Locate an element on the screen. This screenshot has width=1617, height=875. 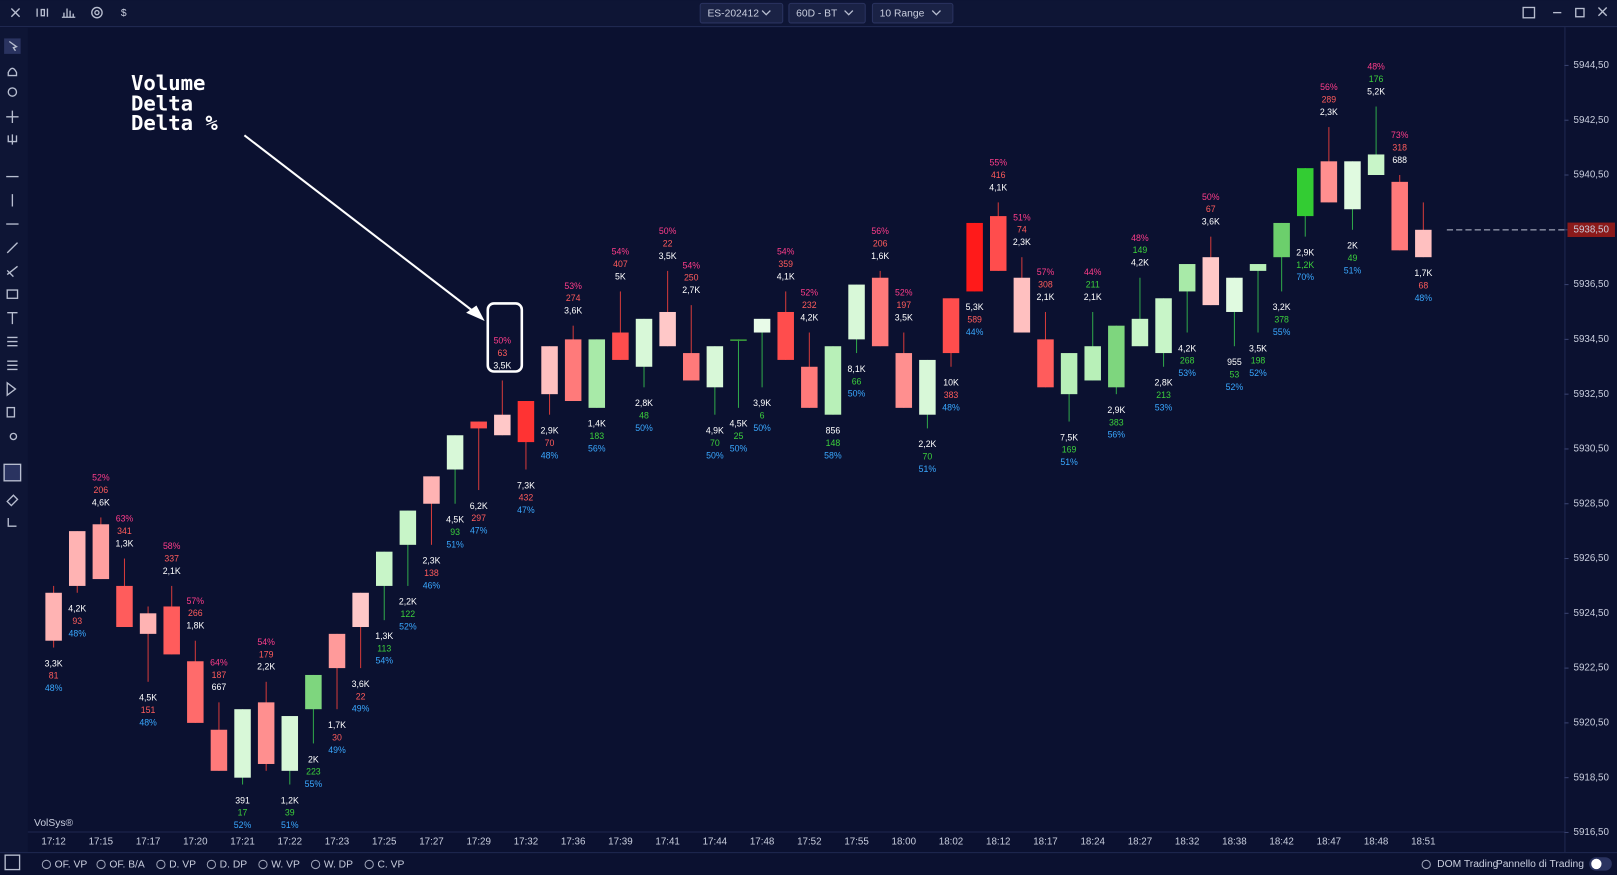
trend-tool is located at coordinates (12, 248).